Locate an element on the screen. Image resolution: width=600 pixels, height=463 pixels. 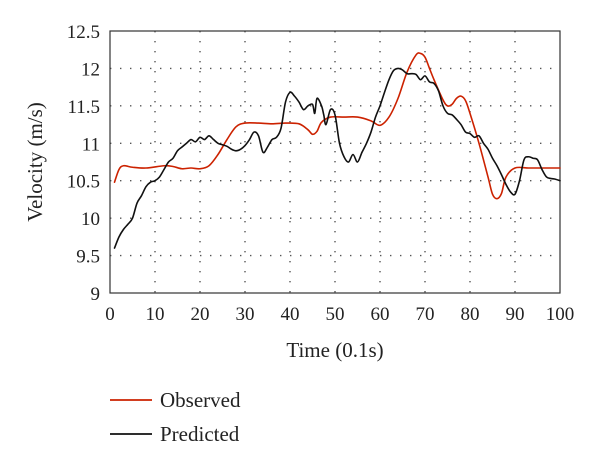
legend-label-observed: Observed is located at coordinates (200, 400).